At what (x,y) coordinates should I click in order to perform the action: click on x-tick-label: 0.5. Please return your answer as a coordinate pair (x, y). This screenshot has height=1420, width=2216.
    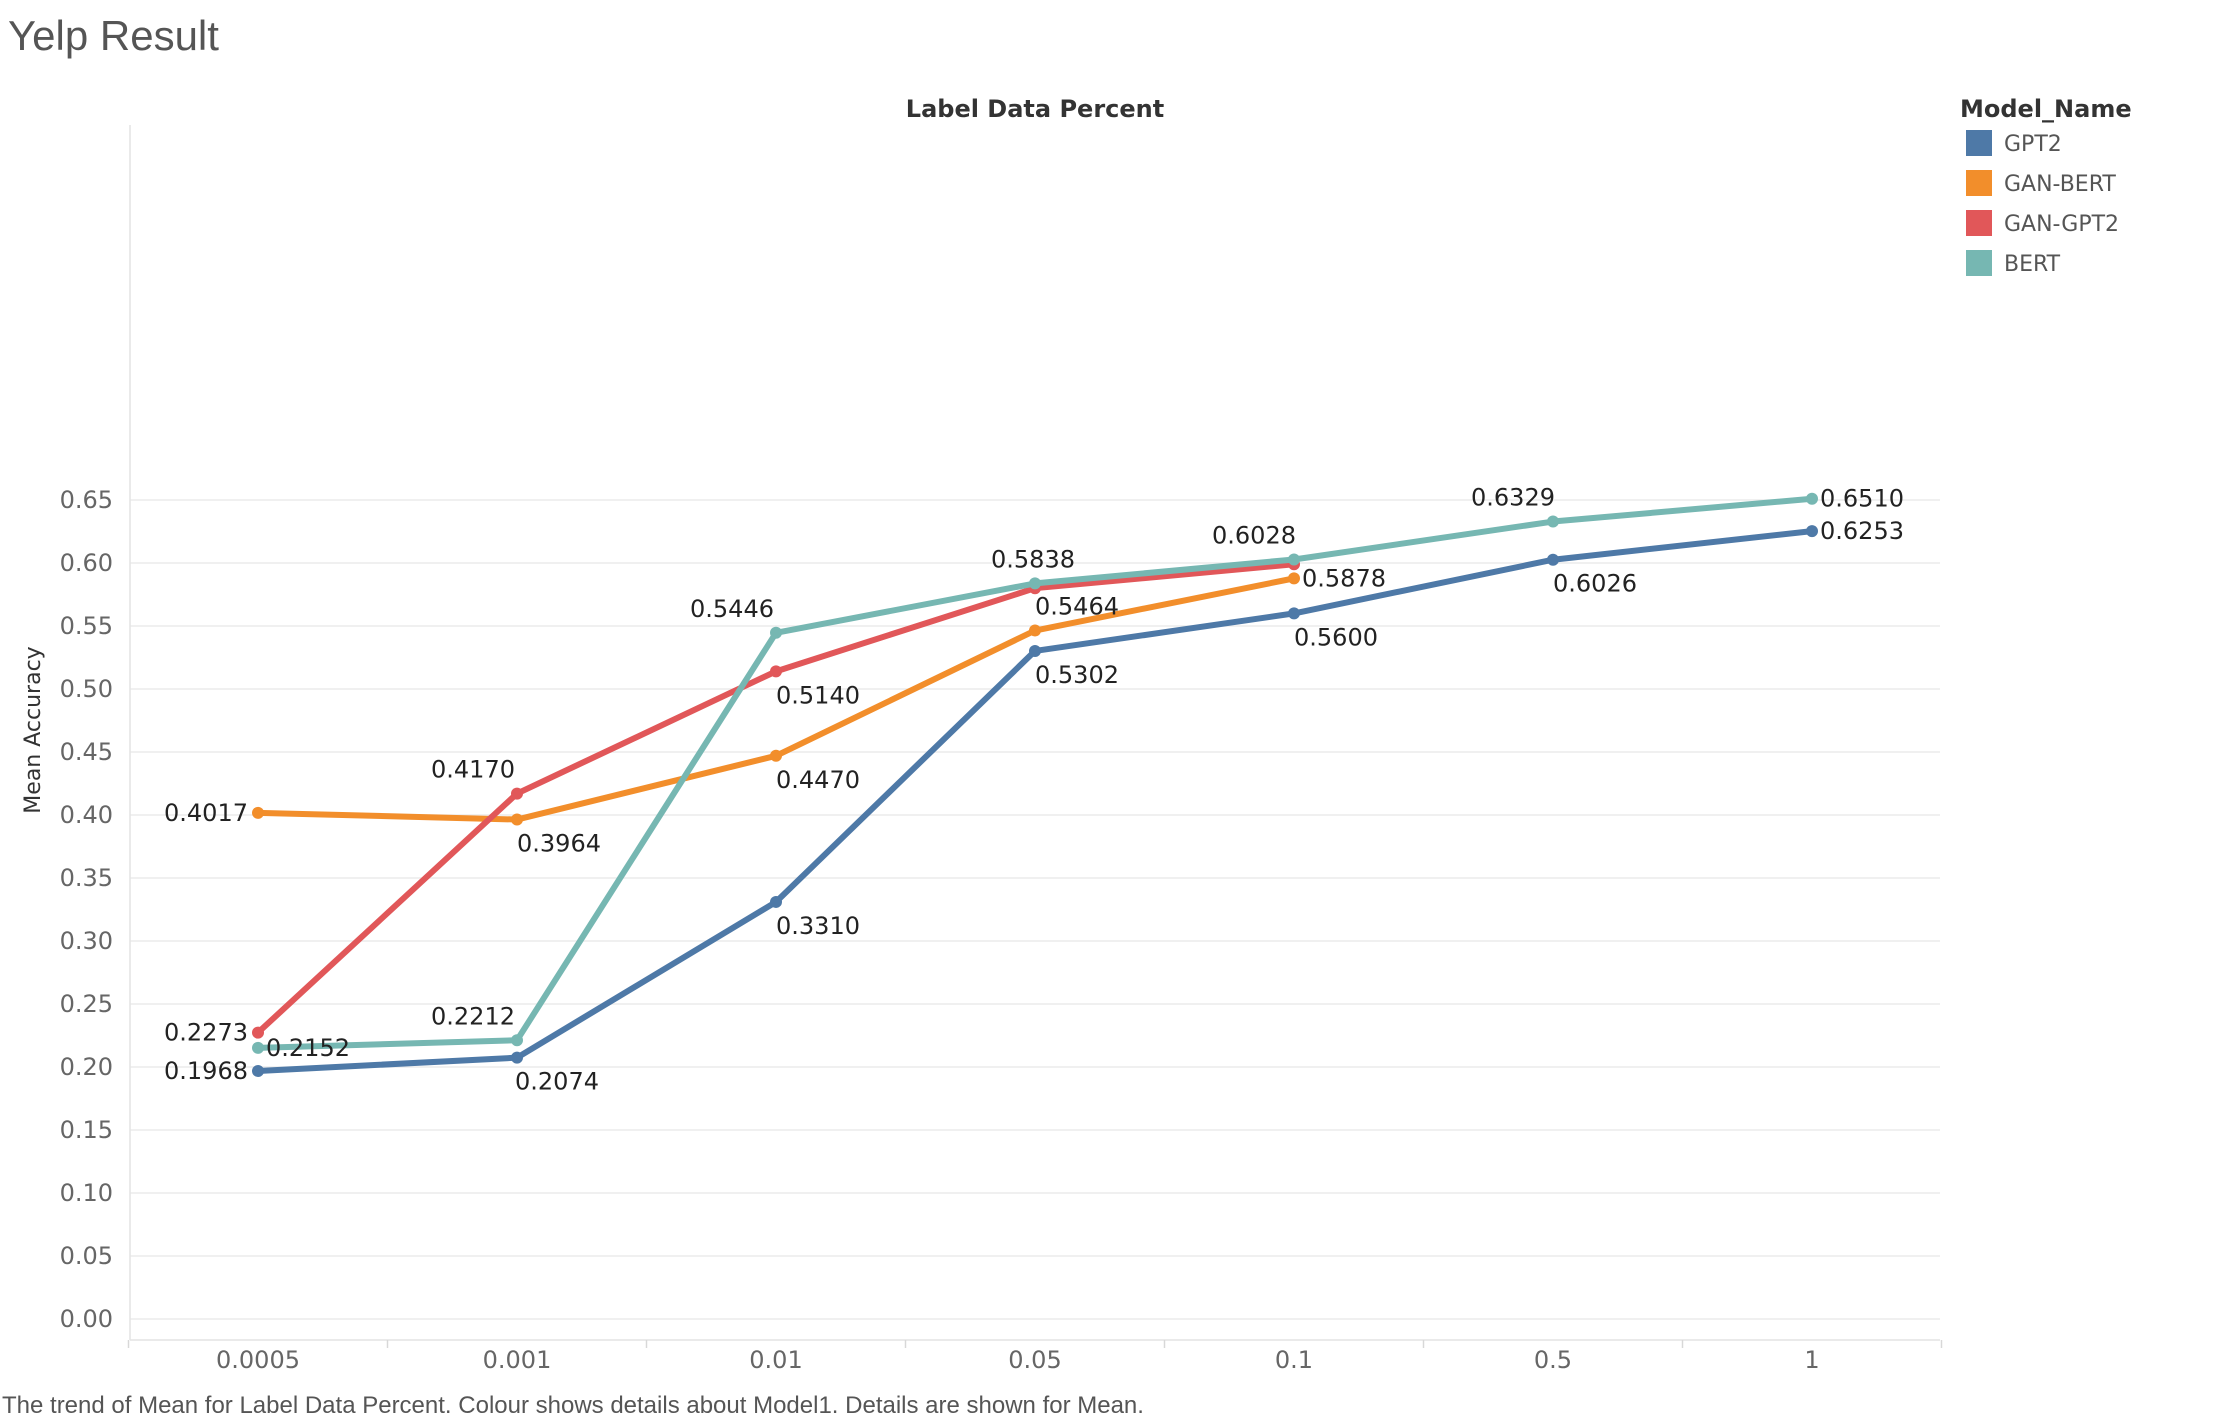
    Looking at the image, I should click on (1553, 1360).